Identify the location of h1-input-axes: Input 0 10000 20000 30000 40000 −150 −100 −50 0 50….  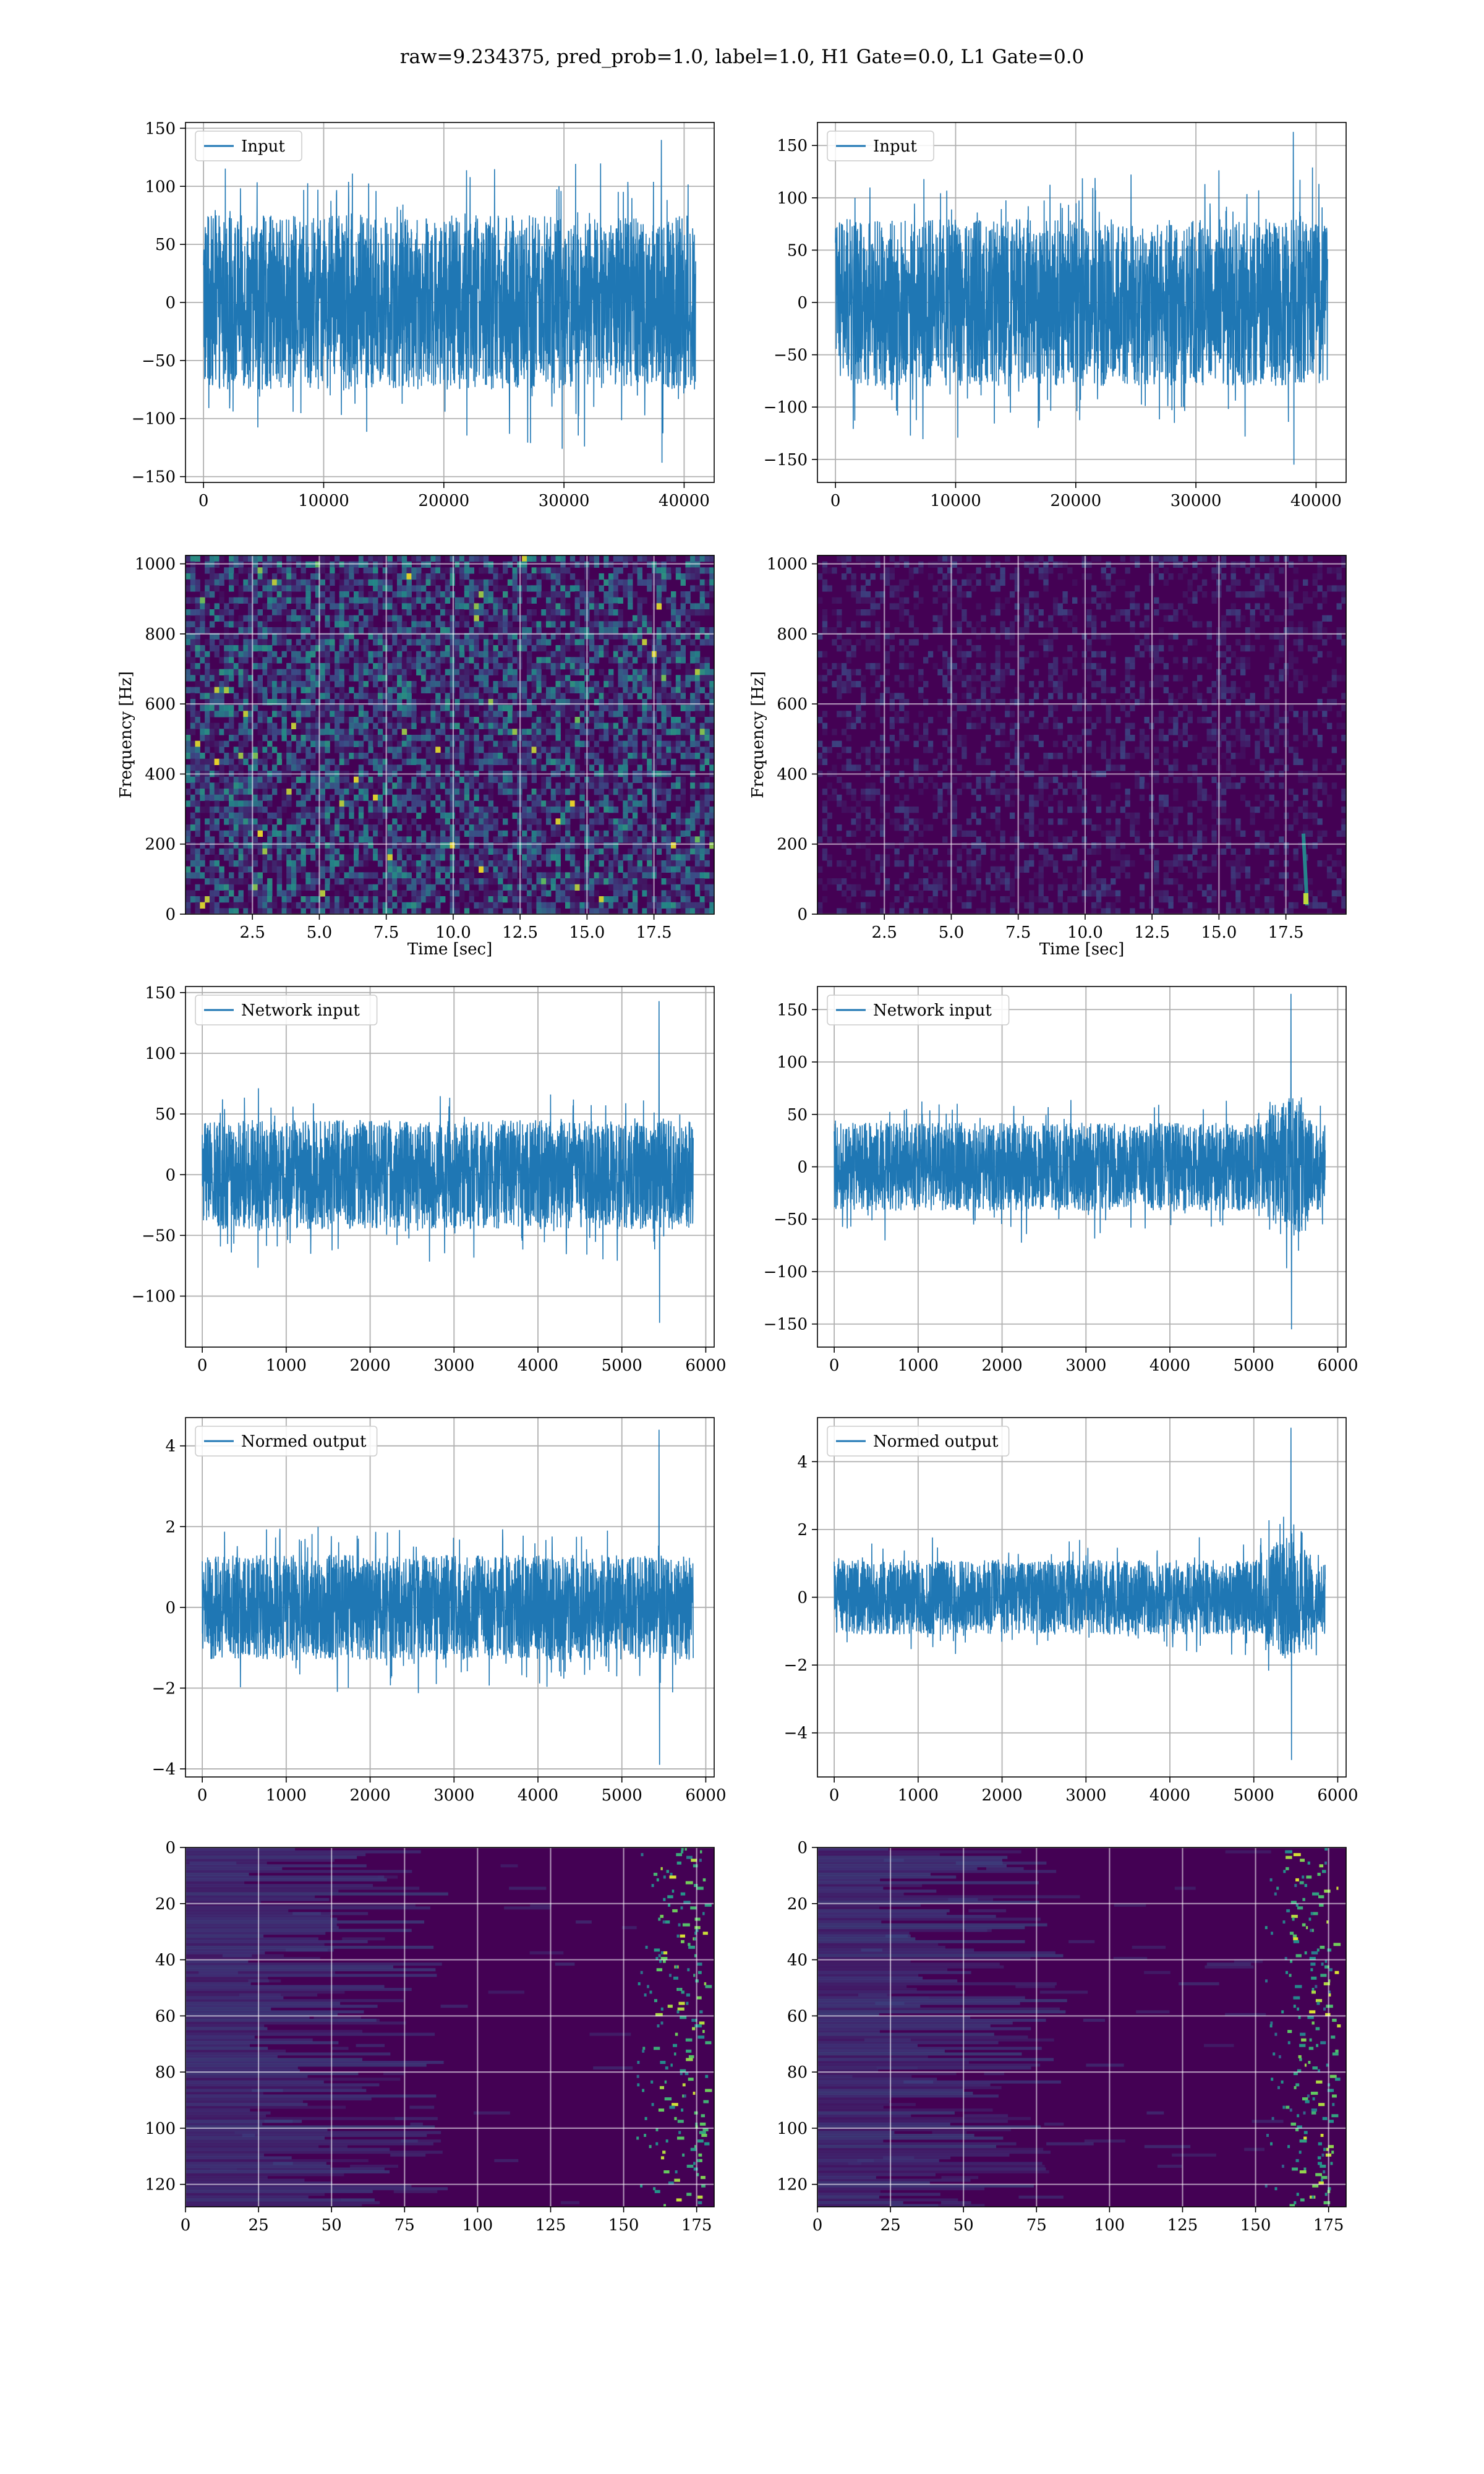
(423, 314).